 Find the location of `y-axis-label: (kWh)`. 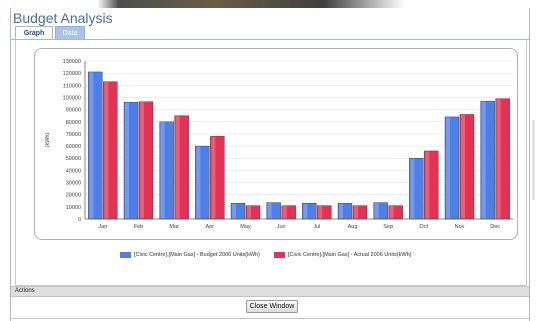

y-axis-label: (kWh) is located at coordinates (48, 140).